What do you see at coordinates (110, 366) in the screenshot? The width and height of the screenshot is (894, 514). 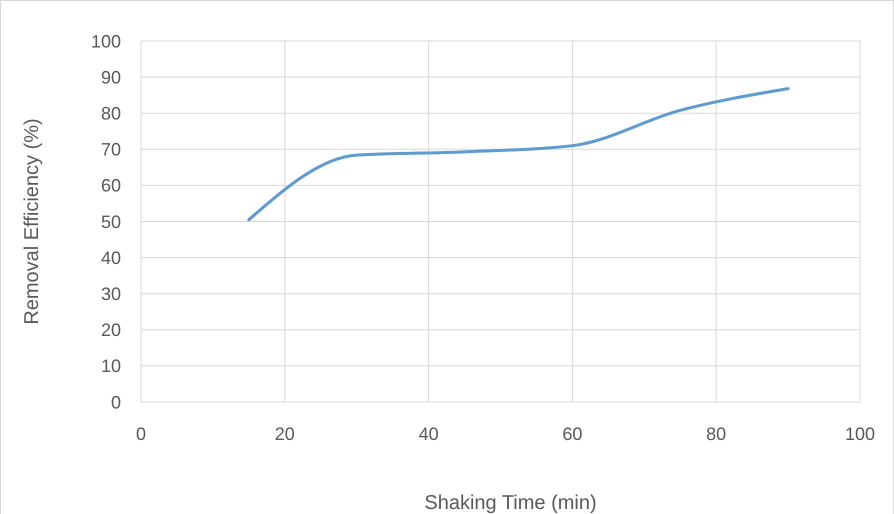 I see `y-tick-label: 10` at bounding box center [110, 366].